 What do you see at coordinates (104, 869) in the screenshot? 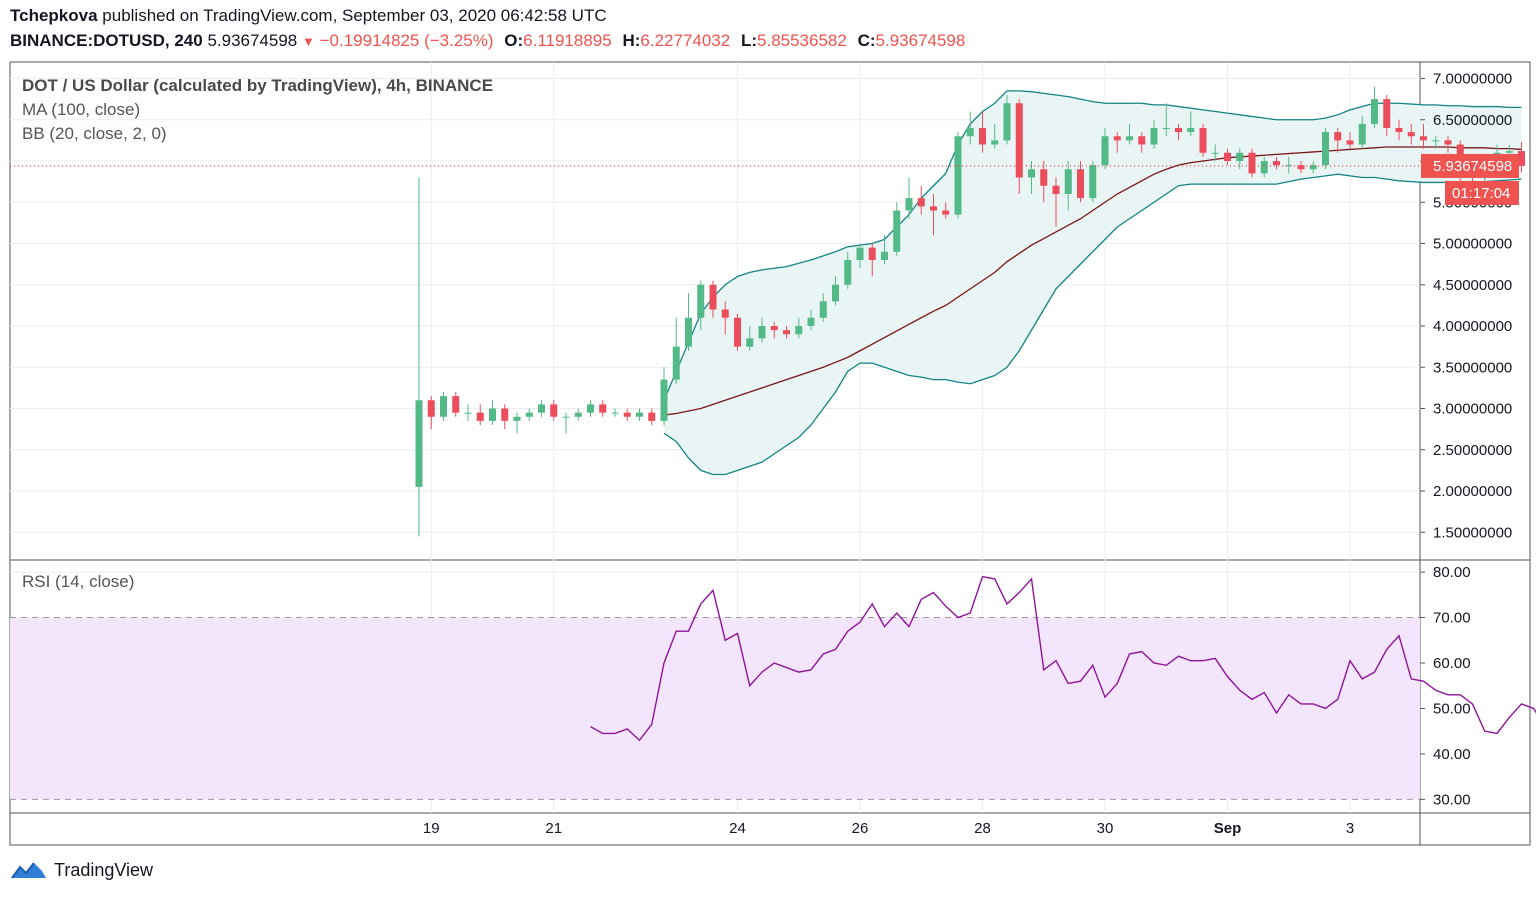
I see `footer-brand: TradingView` at bounding box center [104, 869].